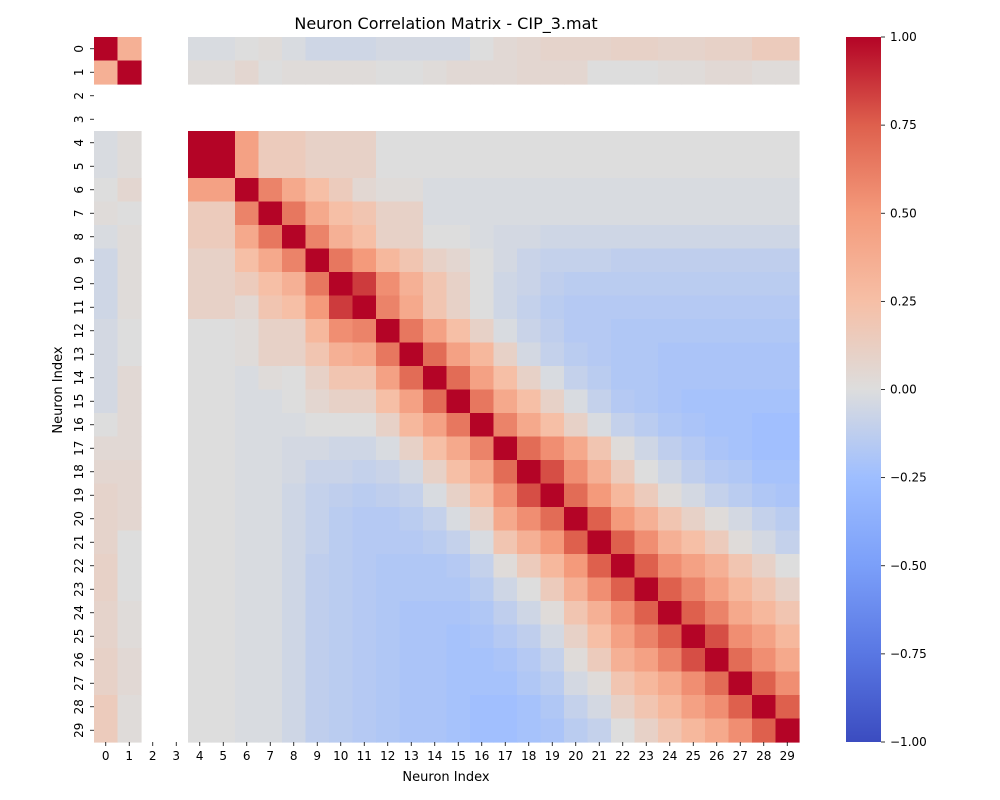 This screenshot has height=800, width=1000. Describe the element at coordinates (79, 166) in the screenshot. I see `y-tick-label: 5` at that location.